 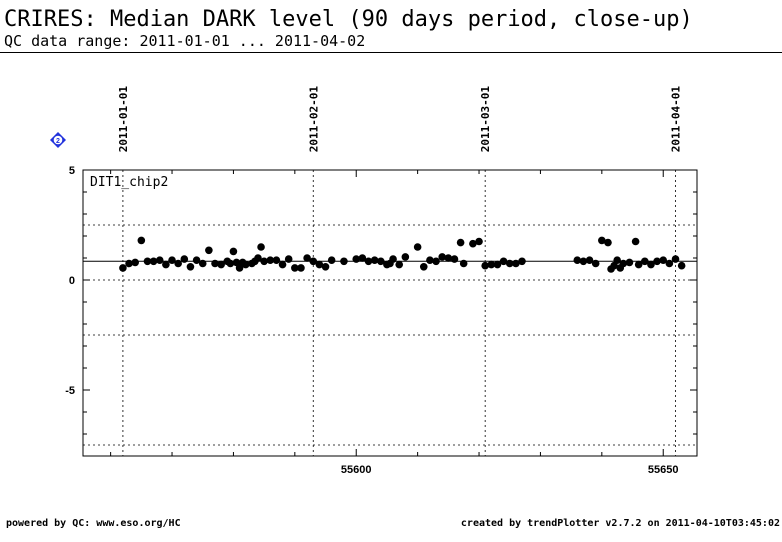 What do you see at coordinates (400, 119) in the screenshot?
I see `date-markers: 2011-01-01 2011-02-01 2011-03-01 2011-04-01` at bounding box center [400, 119].